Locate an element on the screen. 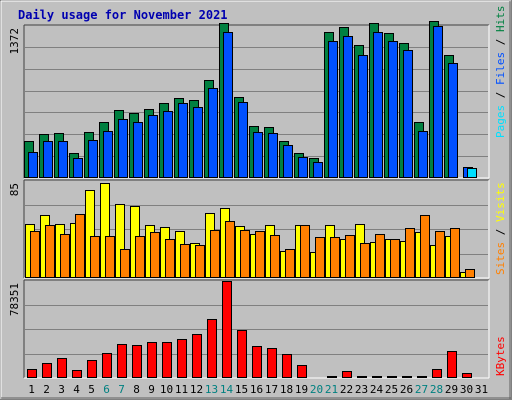  x-tick-label: 4 is located at coordinates (76, 389).